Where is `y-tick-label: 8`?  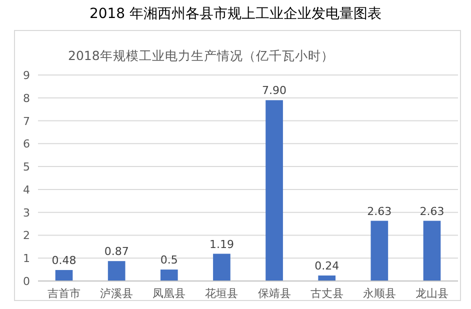 y-tick-label: 8 is located at coordinates (26, 98).